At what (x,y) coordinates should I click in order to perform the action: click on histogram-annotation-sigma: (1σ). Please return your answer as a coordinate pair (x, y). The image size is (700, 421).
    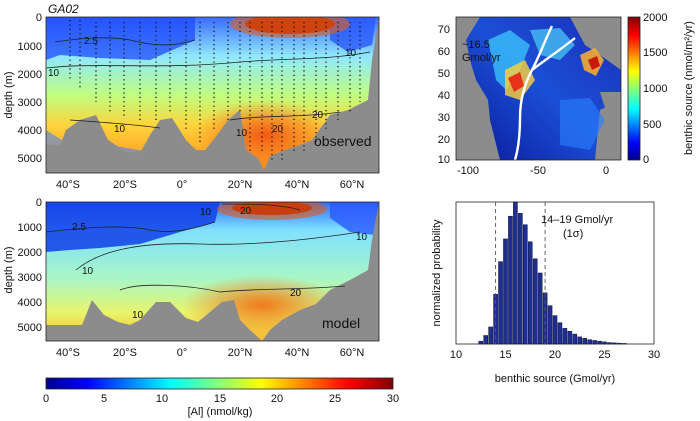
    Looking at the image, I should click on (573, 234).